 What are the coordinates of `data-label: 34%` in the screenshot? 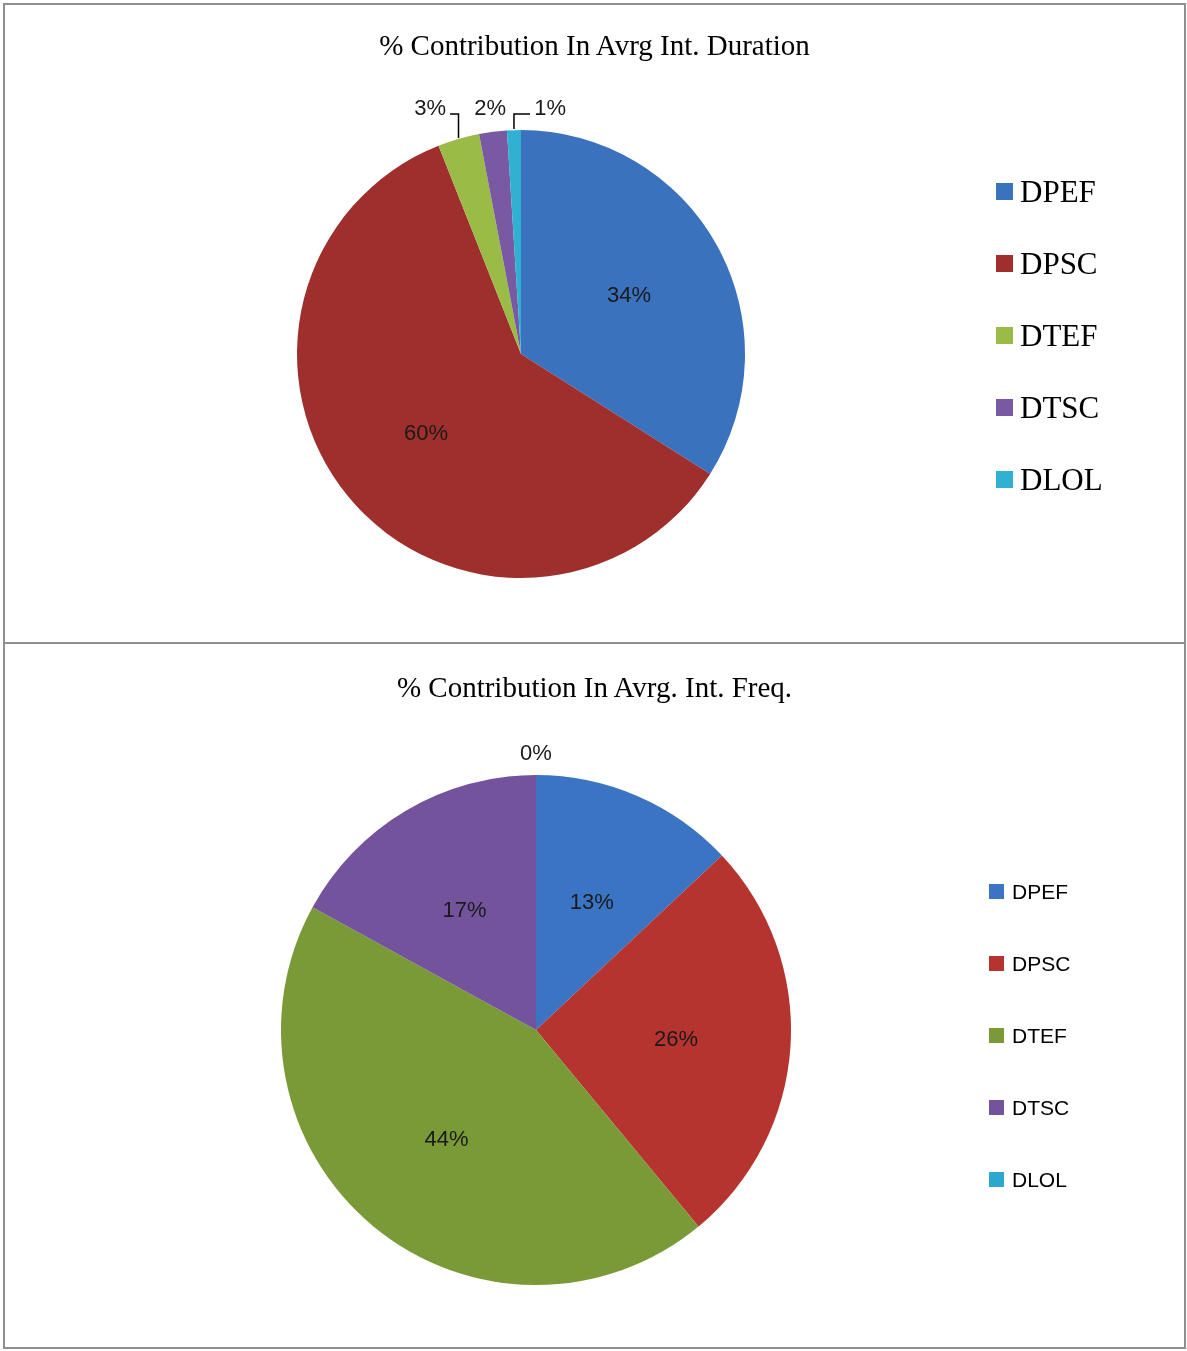 It's located at (628, 295).